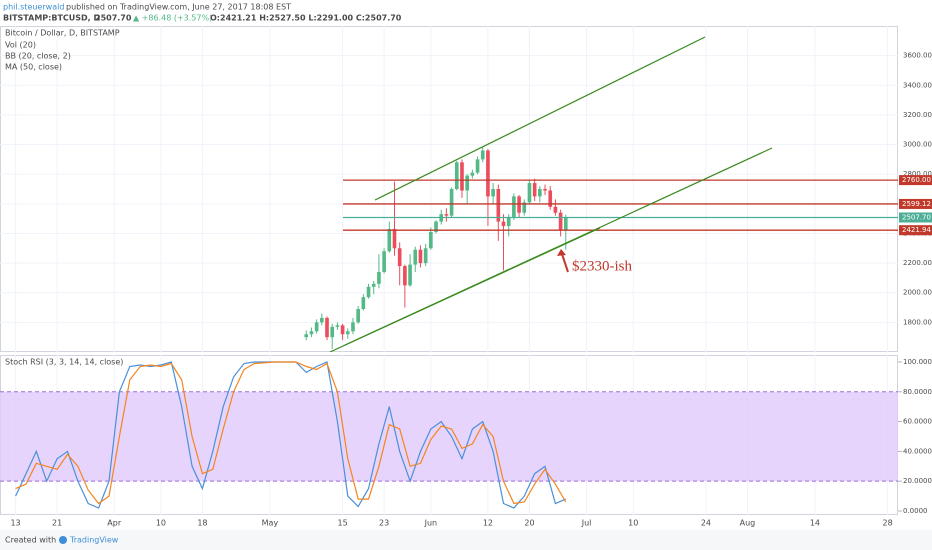  What do you see at coordinates (917, 145) in the screenshot?
I see `y-tick-label: 3000.00` at bounding box center [917, 145].